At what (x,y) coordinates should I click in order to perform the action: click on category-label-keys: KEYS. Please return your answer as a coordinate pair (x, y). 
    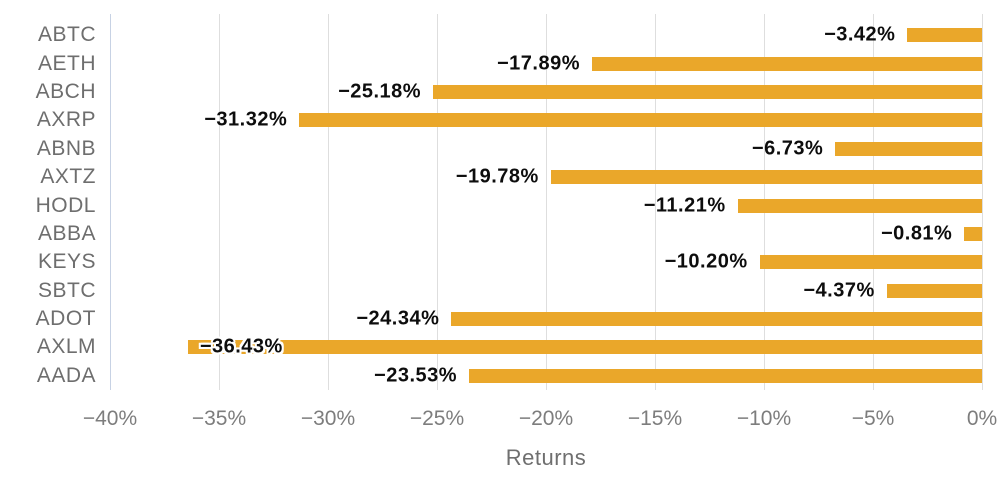
    Looking at the image, I should click on (66, 262).